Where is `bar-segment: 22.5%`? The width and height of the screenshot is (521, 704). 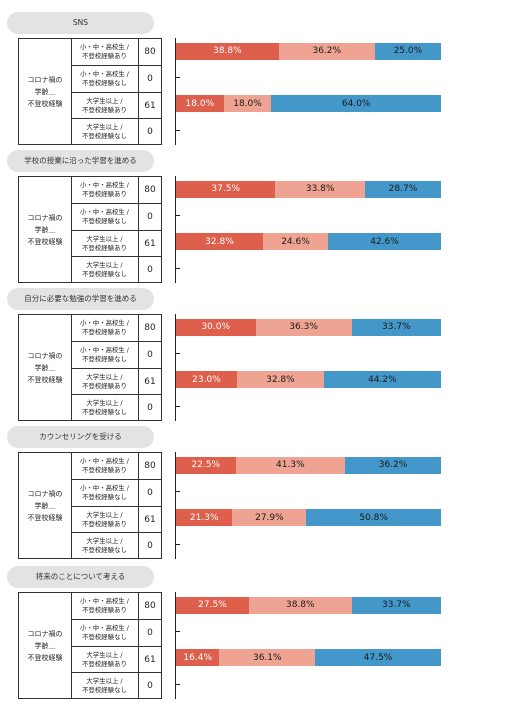 bar-segment: 22.5% is located at coordinates (206, 465).